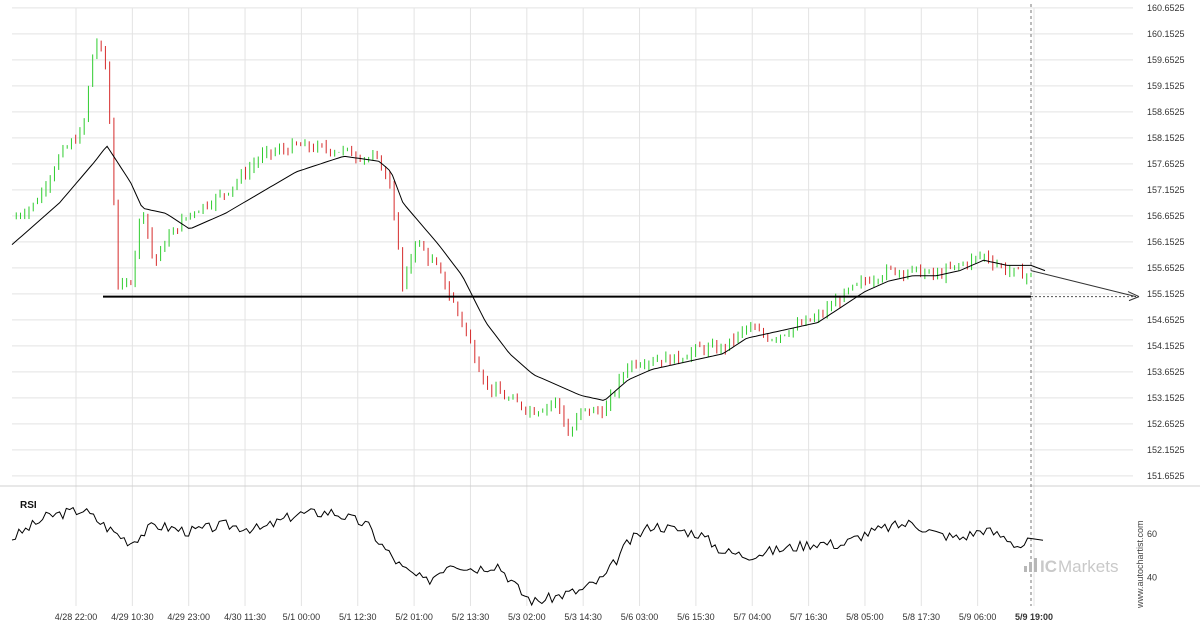  What do you see at coordinates (1166, 34) in the screenshot?
I see `y-tick-label: 160.1525` at bounding box center [1166, 34].